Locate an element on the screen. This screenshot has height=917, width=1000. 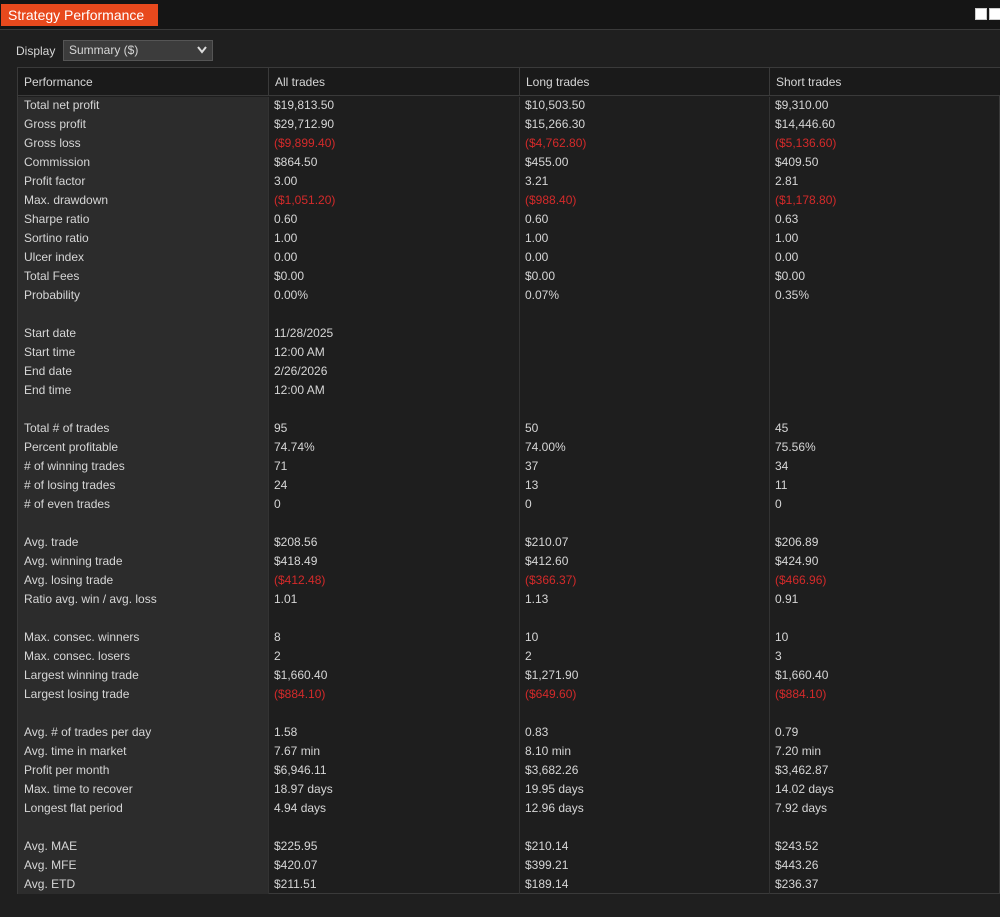
value-cell: ($9,899.40) is located at coordinates (305, 143).